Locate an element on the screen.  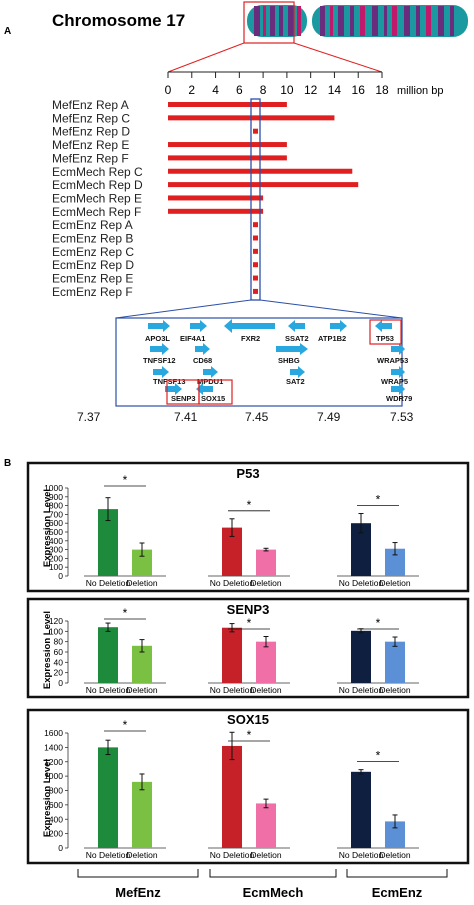
senp3-frame is located at coordinates (248, 648).